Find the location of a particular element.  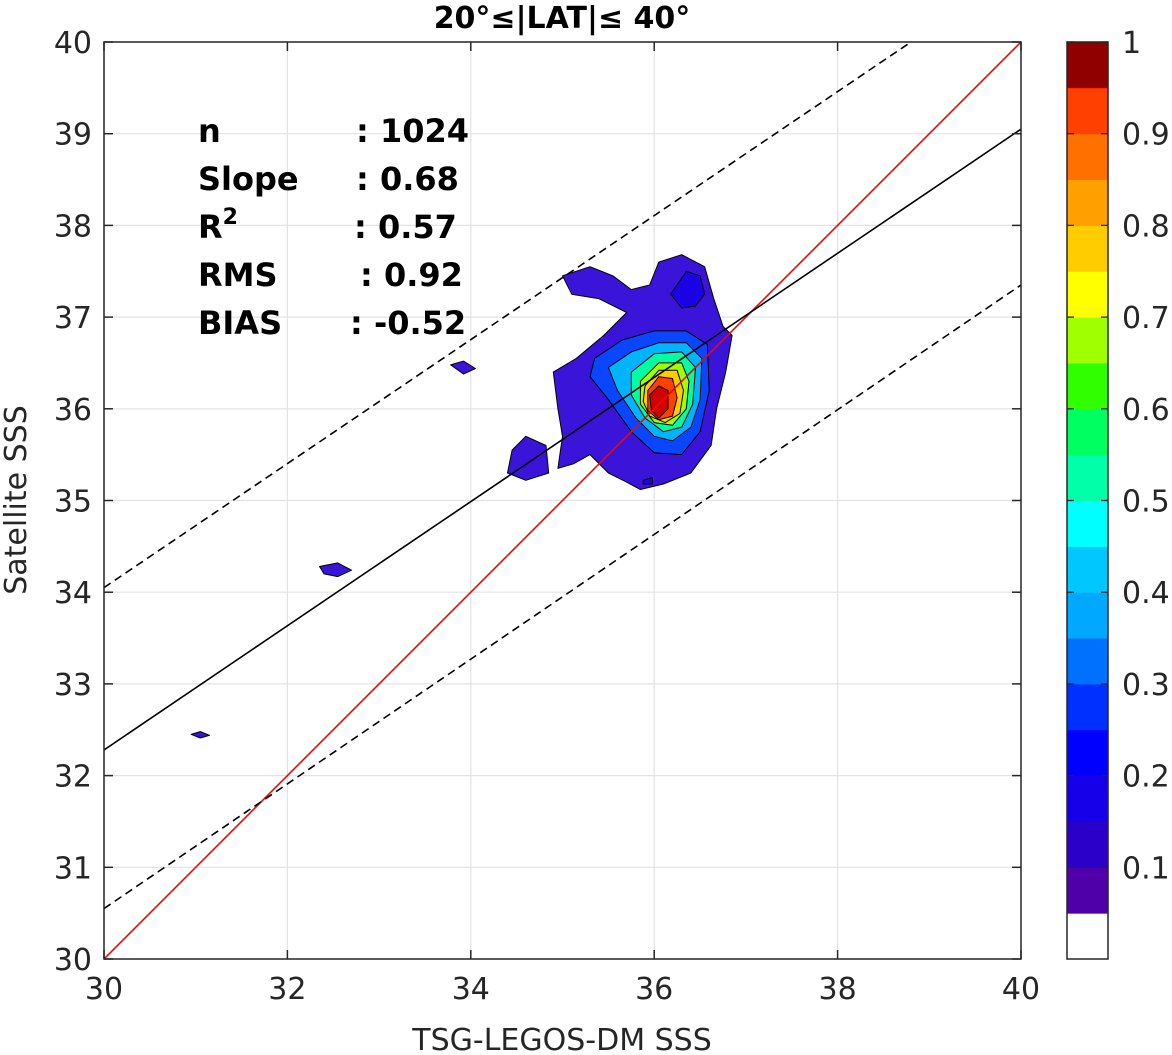

chart-title: 20°≤|LAT|≤ 40° is located at coordinates (562, 18).